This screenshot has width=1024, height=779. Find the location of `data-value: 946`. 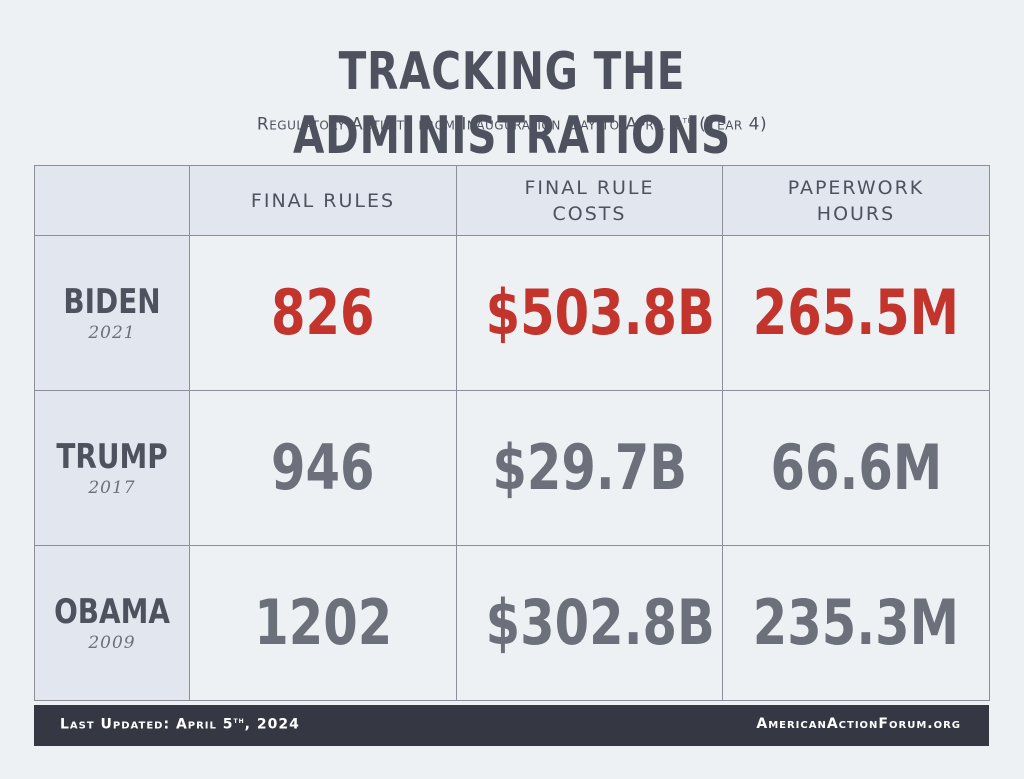

data-value: 946 is located at coordinates (323, 467).